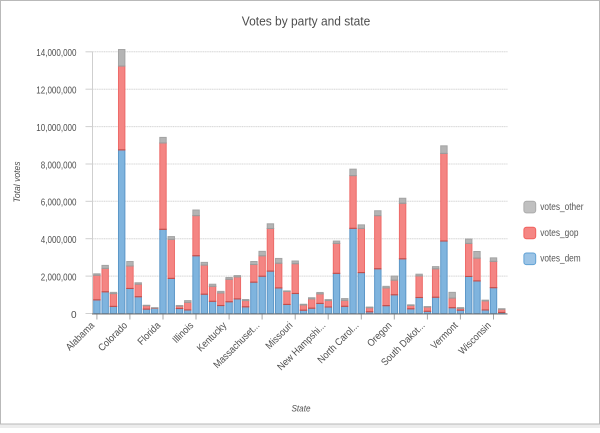 This screenshot has width=600, height=433. What do you see at coordinates (56, 128) in the screenshot?
I see `svg-text: 10,000,000` at bounding box center [56, 128].